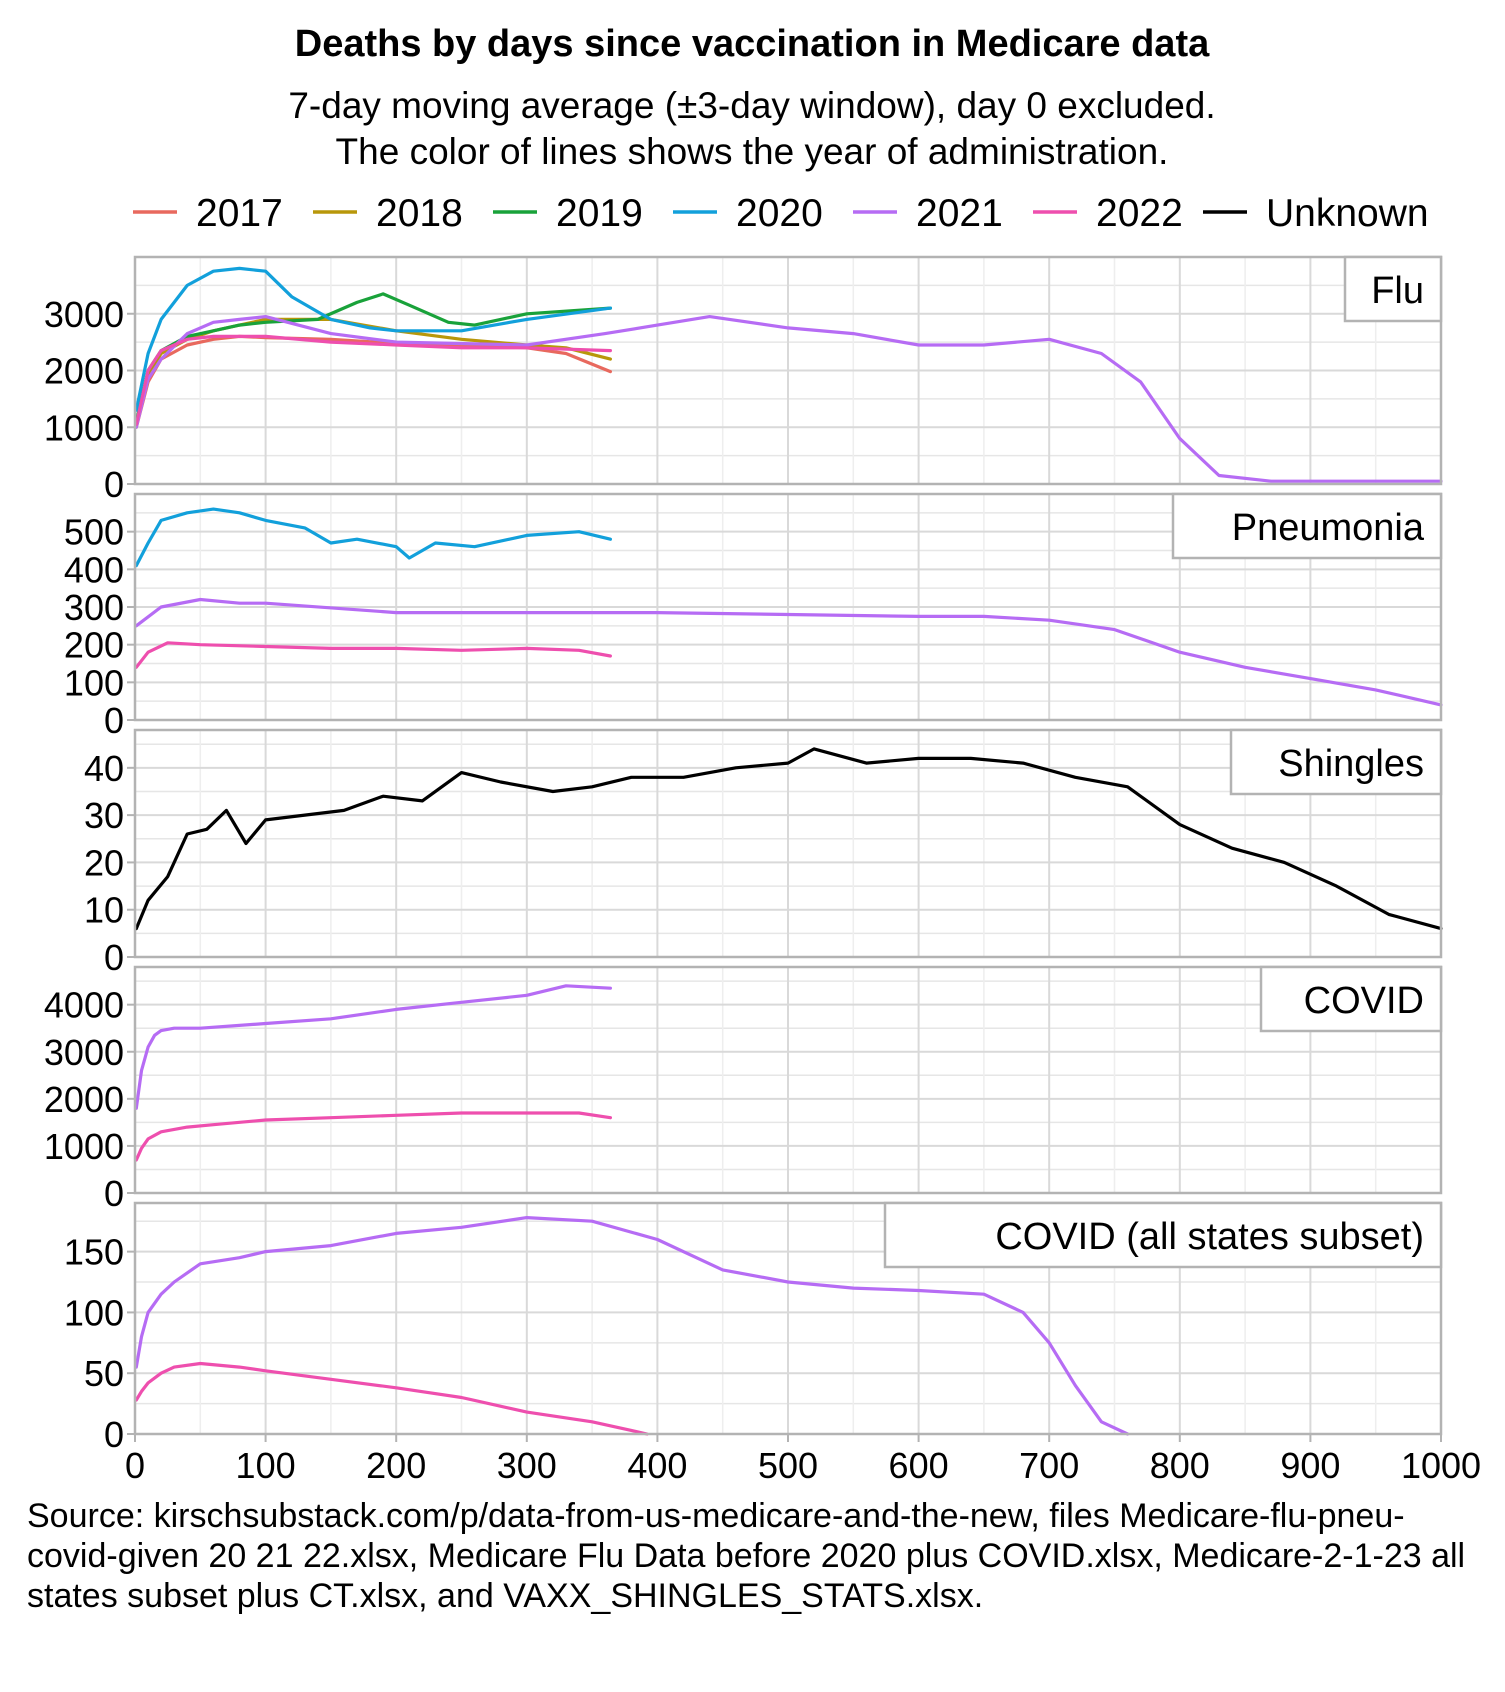 This screenshot has height=1692, width=1505. What do you see at coordinates (1347, 213) in the screenshot?
I see `legend-label-unknown: Unknown` at bounding box center [1347, 213].